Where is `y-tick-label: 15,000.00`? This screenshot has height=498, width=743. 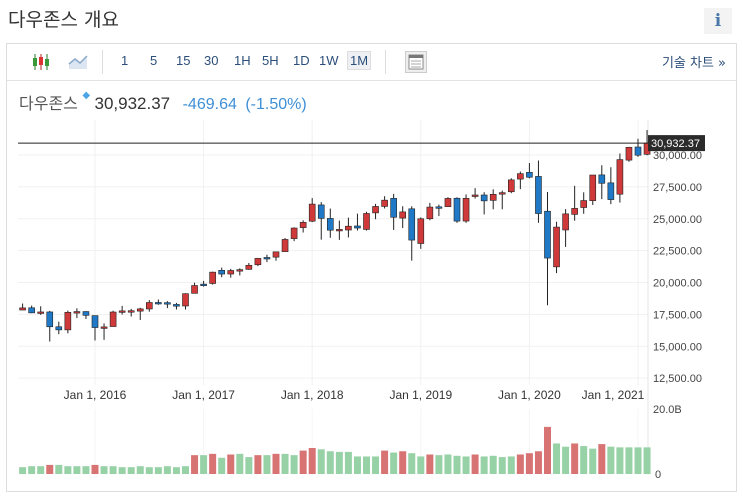 y-tick-label: 15,000.00 is located at coordinates (677, 347).